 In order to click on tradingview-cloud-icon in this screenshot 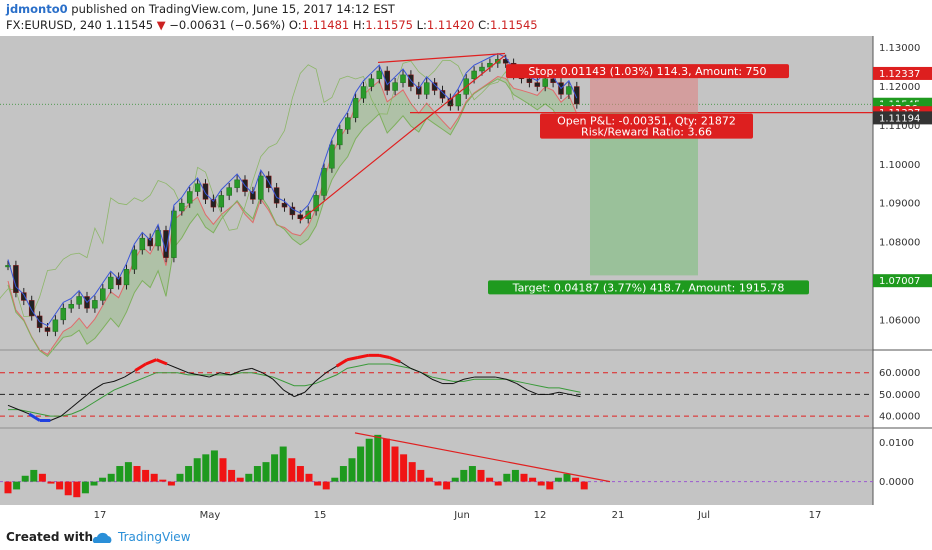, I will do `click(102, 537)`.